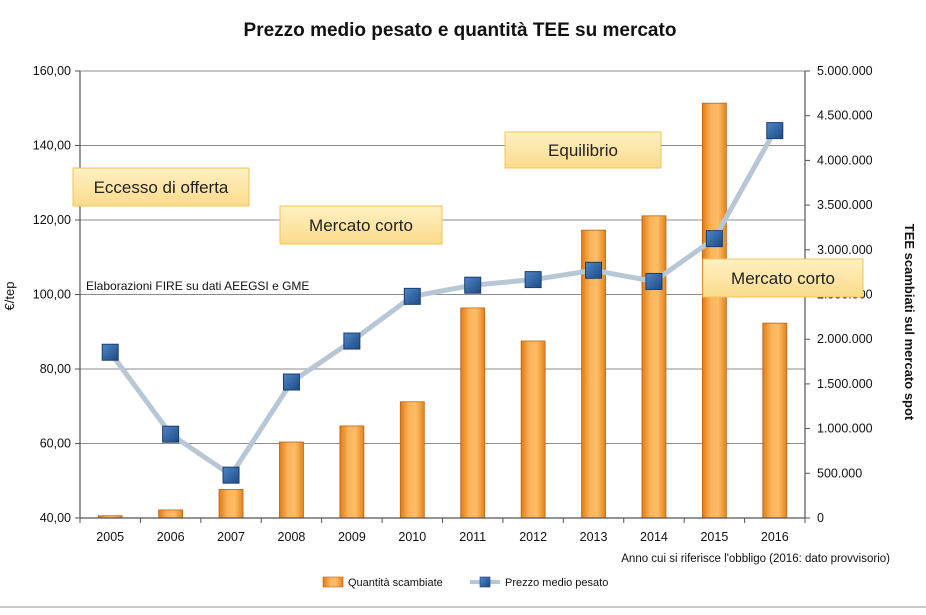 This screenshot has width=926, height=615. Describe the element at coordinates (556, 583) in the screenshot. I see `legend-line-label: Prezzo medio pesato` at that location.